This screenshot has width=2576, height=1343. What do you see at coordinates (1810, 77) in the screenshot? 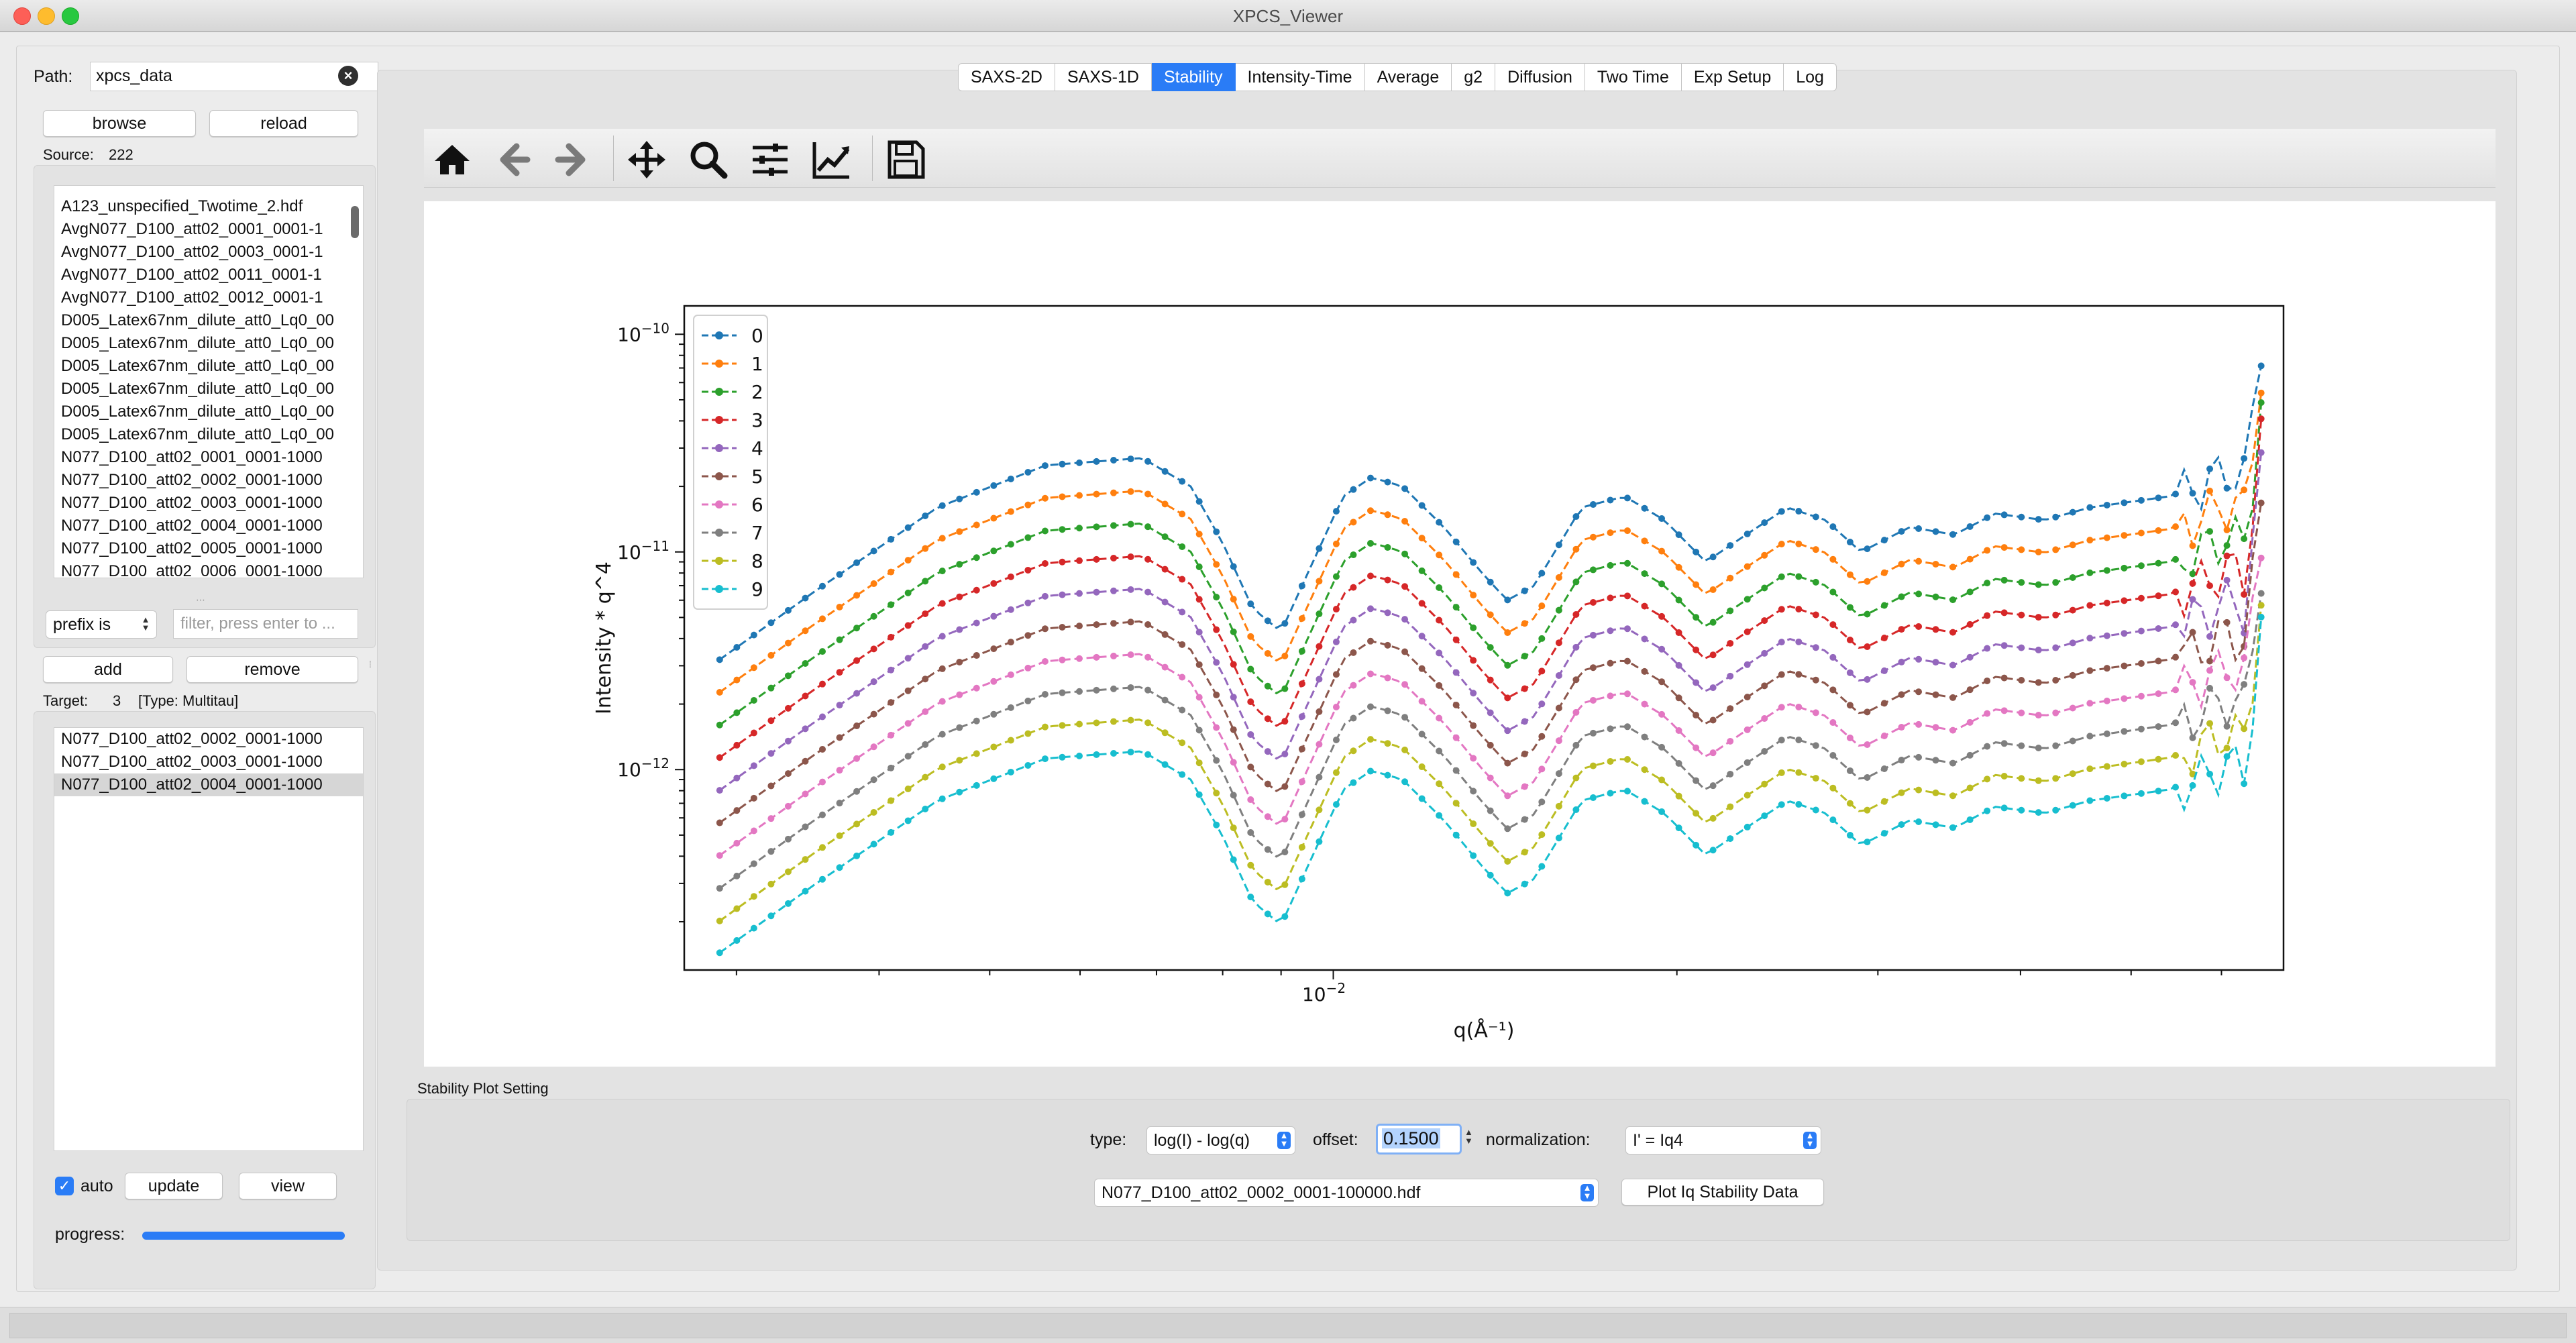
I see `tab-log: Log` at bounding box center [1810, 77].